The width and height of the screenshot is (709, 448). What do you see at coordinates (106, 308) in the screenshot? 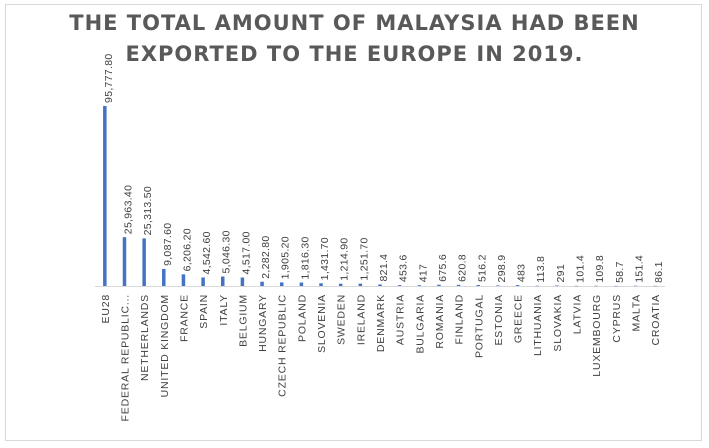
I see `category-label-1: EU28` at bounding box center [106, 308].